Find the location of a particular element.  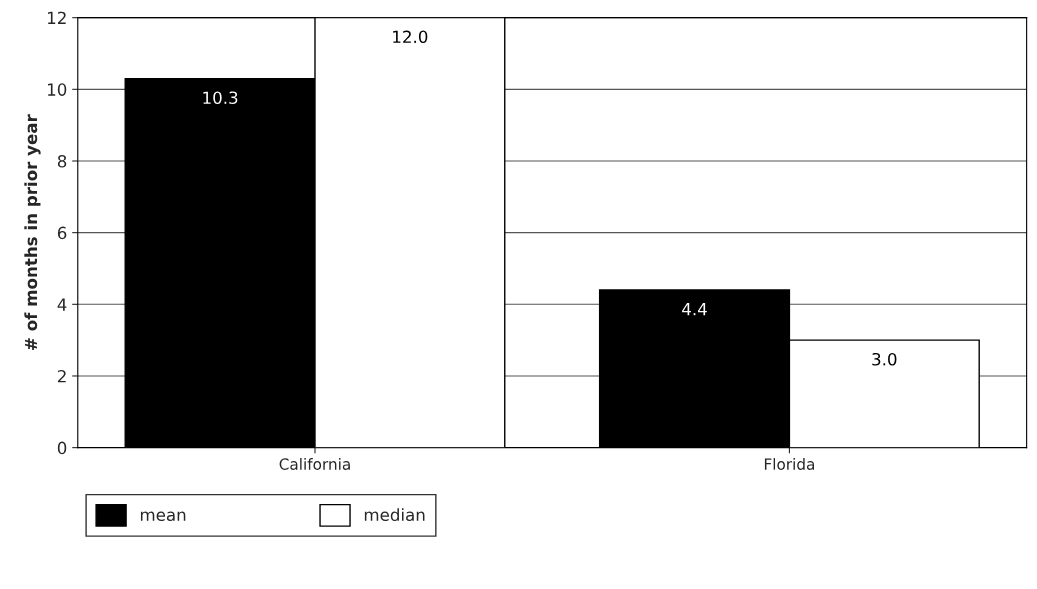

y-axis-title: # of months in prior year is located at coordinates (32, 232).